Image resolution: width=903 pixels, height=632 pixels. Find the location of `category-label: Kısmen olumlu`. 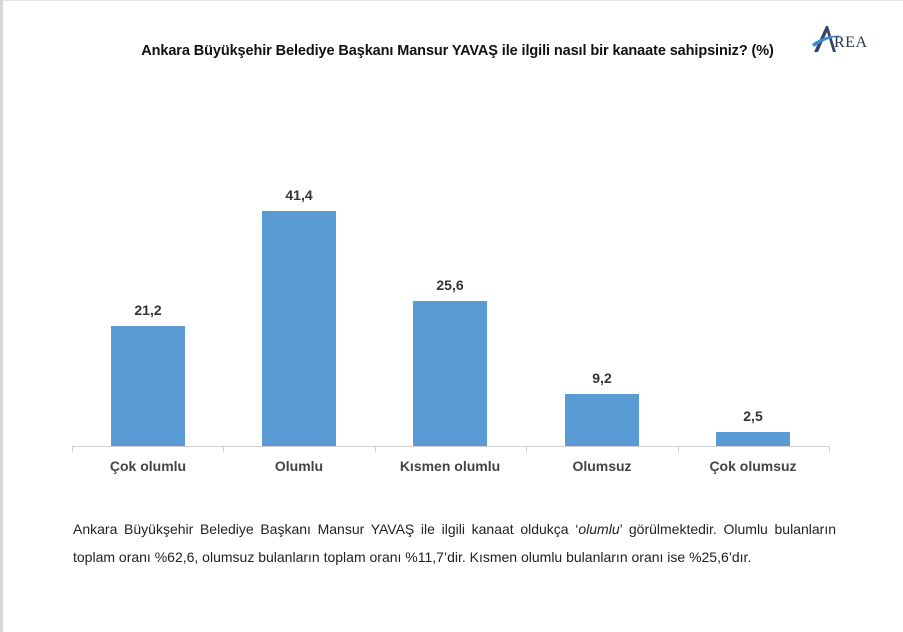

category-label: Kısmen olumlu is located at coordinates (450, 466).